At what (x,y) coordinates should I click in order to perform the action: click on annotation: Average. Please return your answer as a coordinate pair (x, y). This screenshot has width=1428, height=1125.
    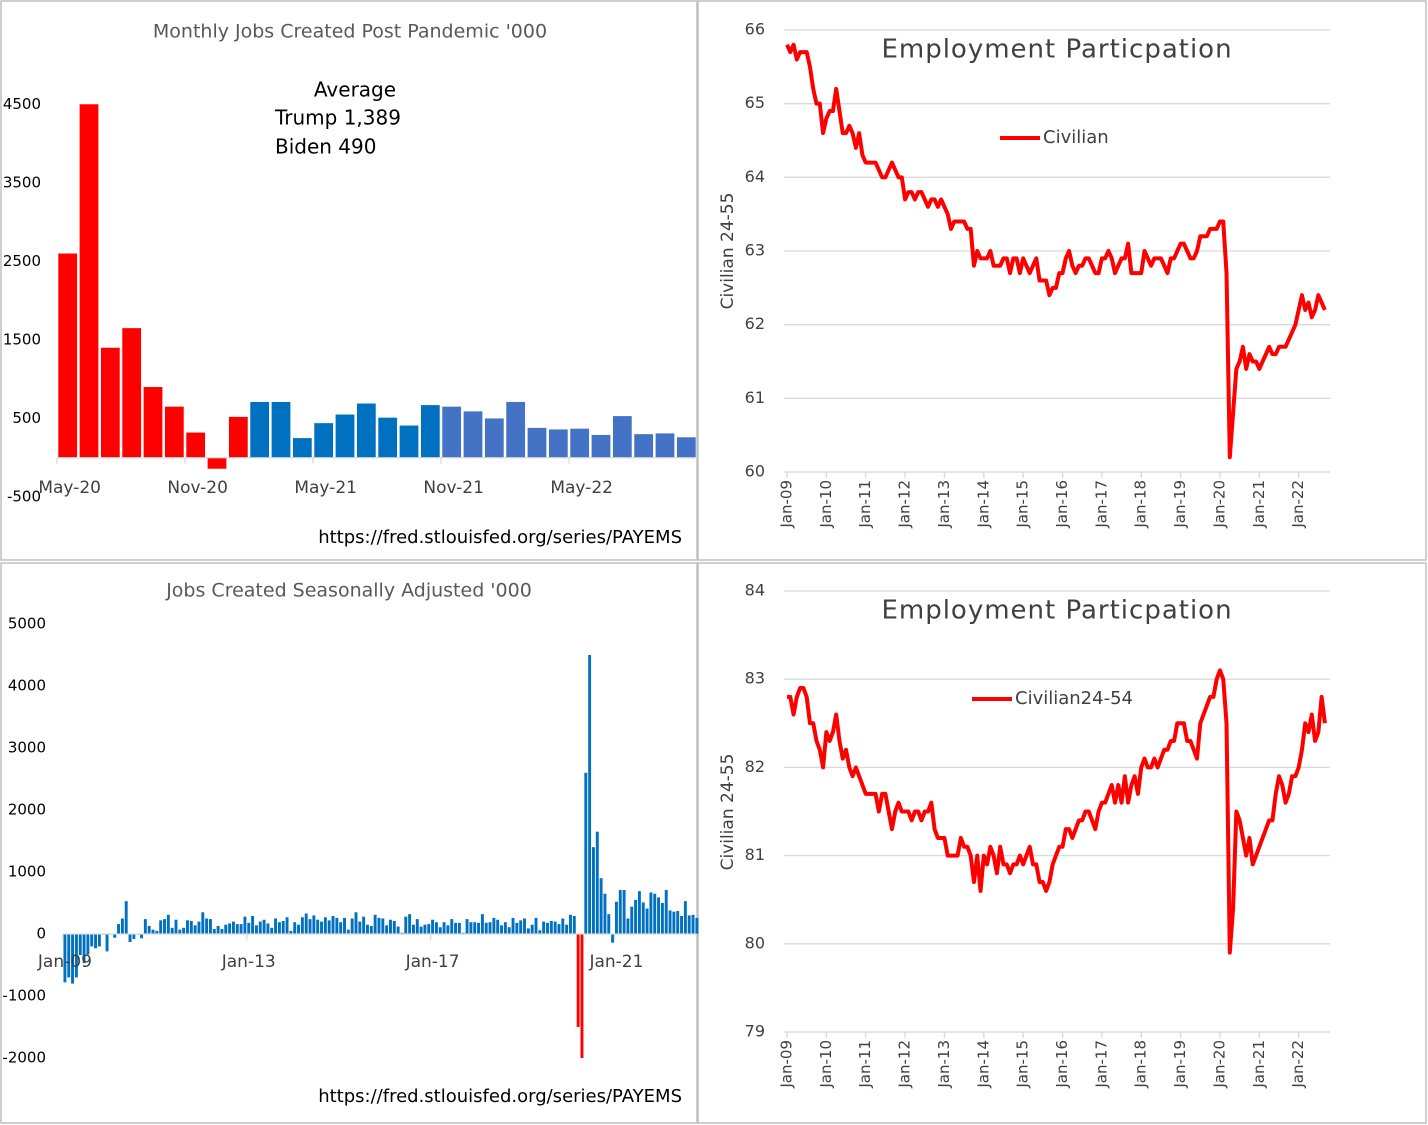
    Looking at the image, I should click on (355, 90).